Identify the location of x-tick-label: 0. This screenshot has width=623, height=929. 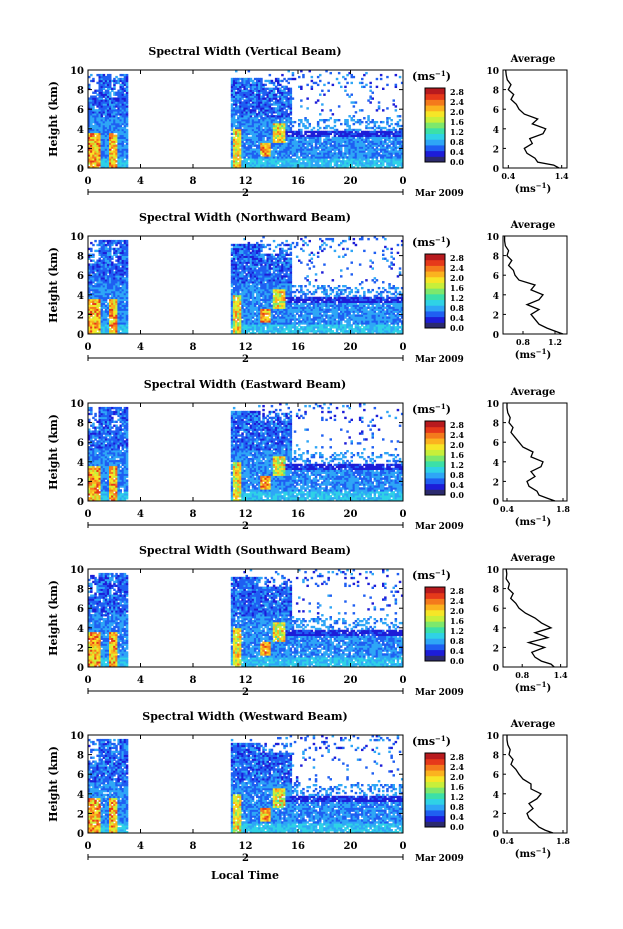
(403, 181).